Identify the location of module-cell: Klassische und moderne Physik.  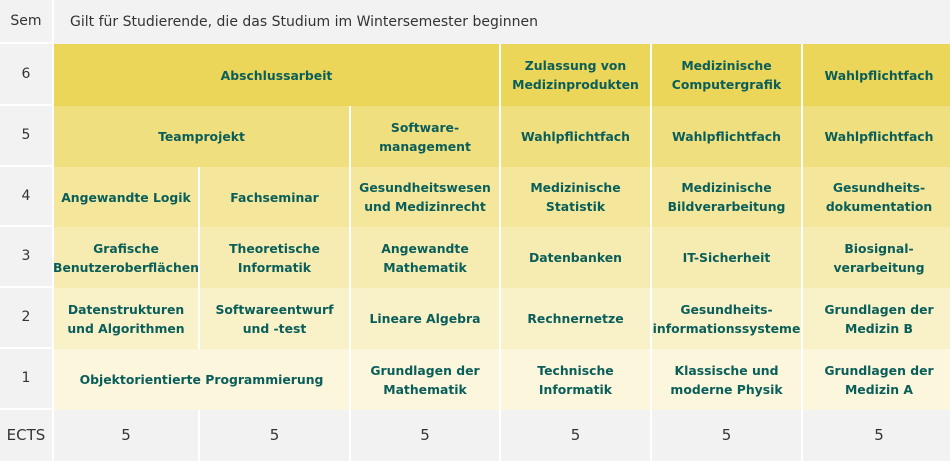
(726, 379).